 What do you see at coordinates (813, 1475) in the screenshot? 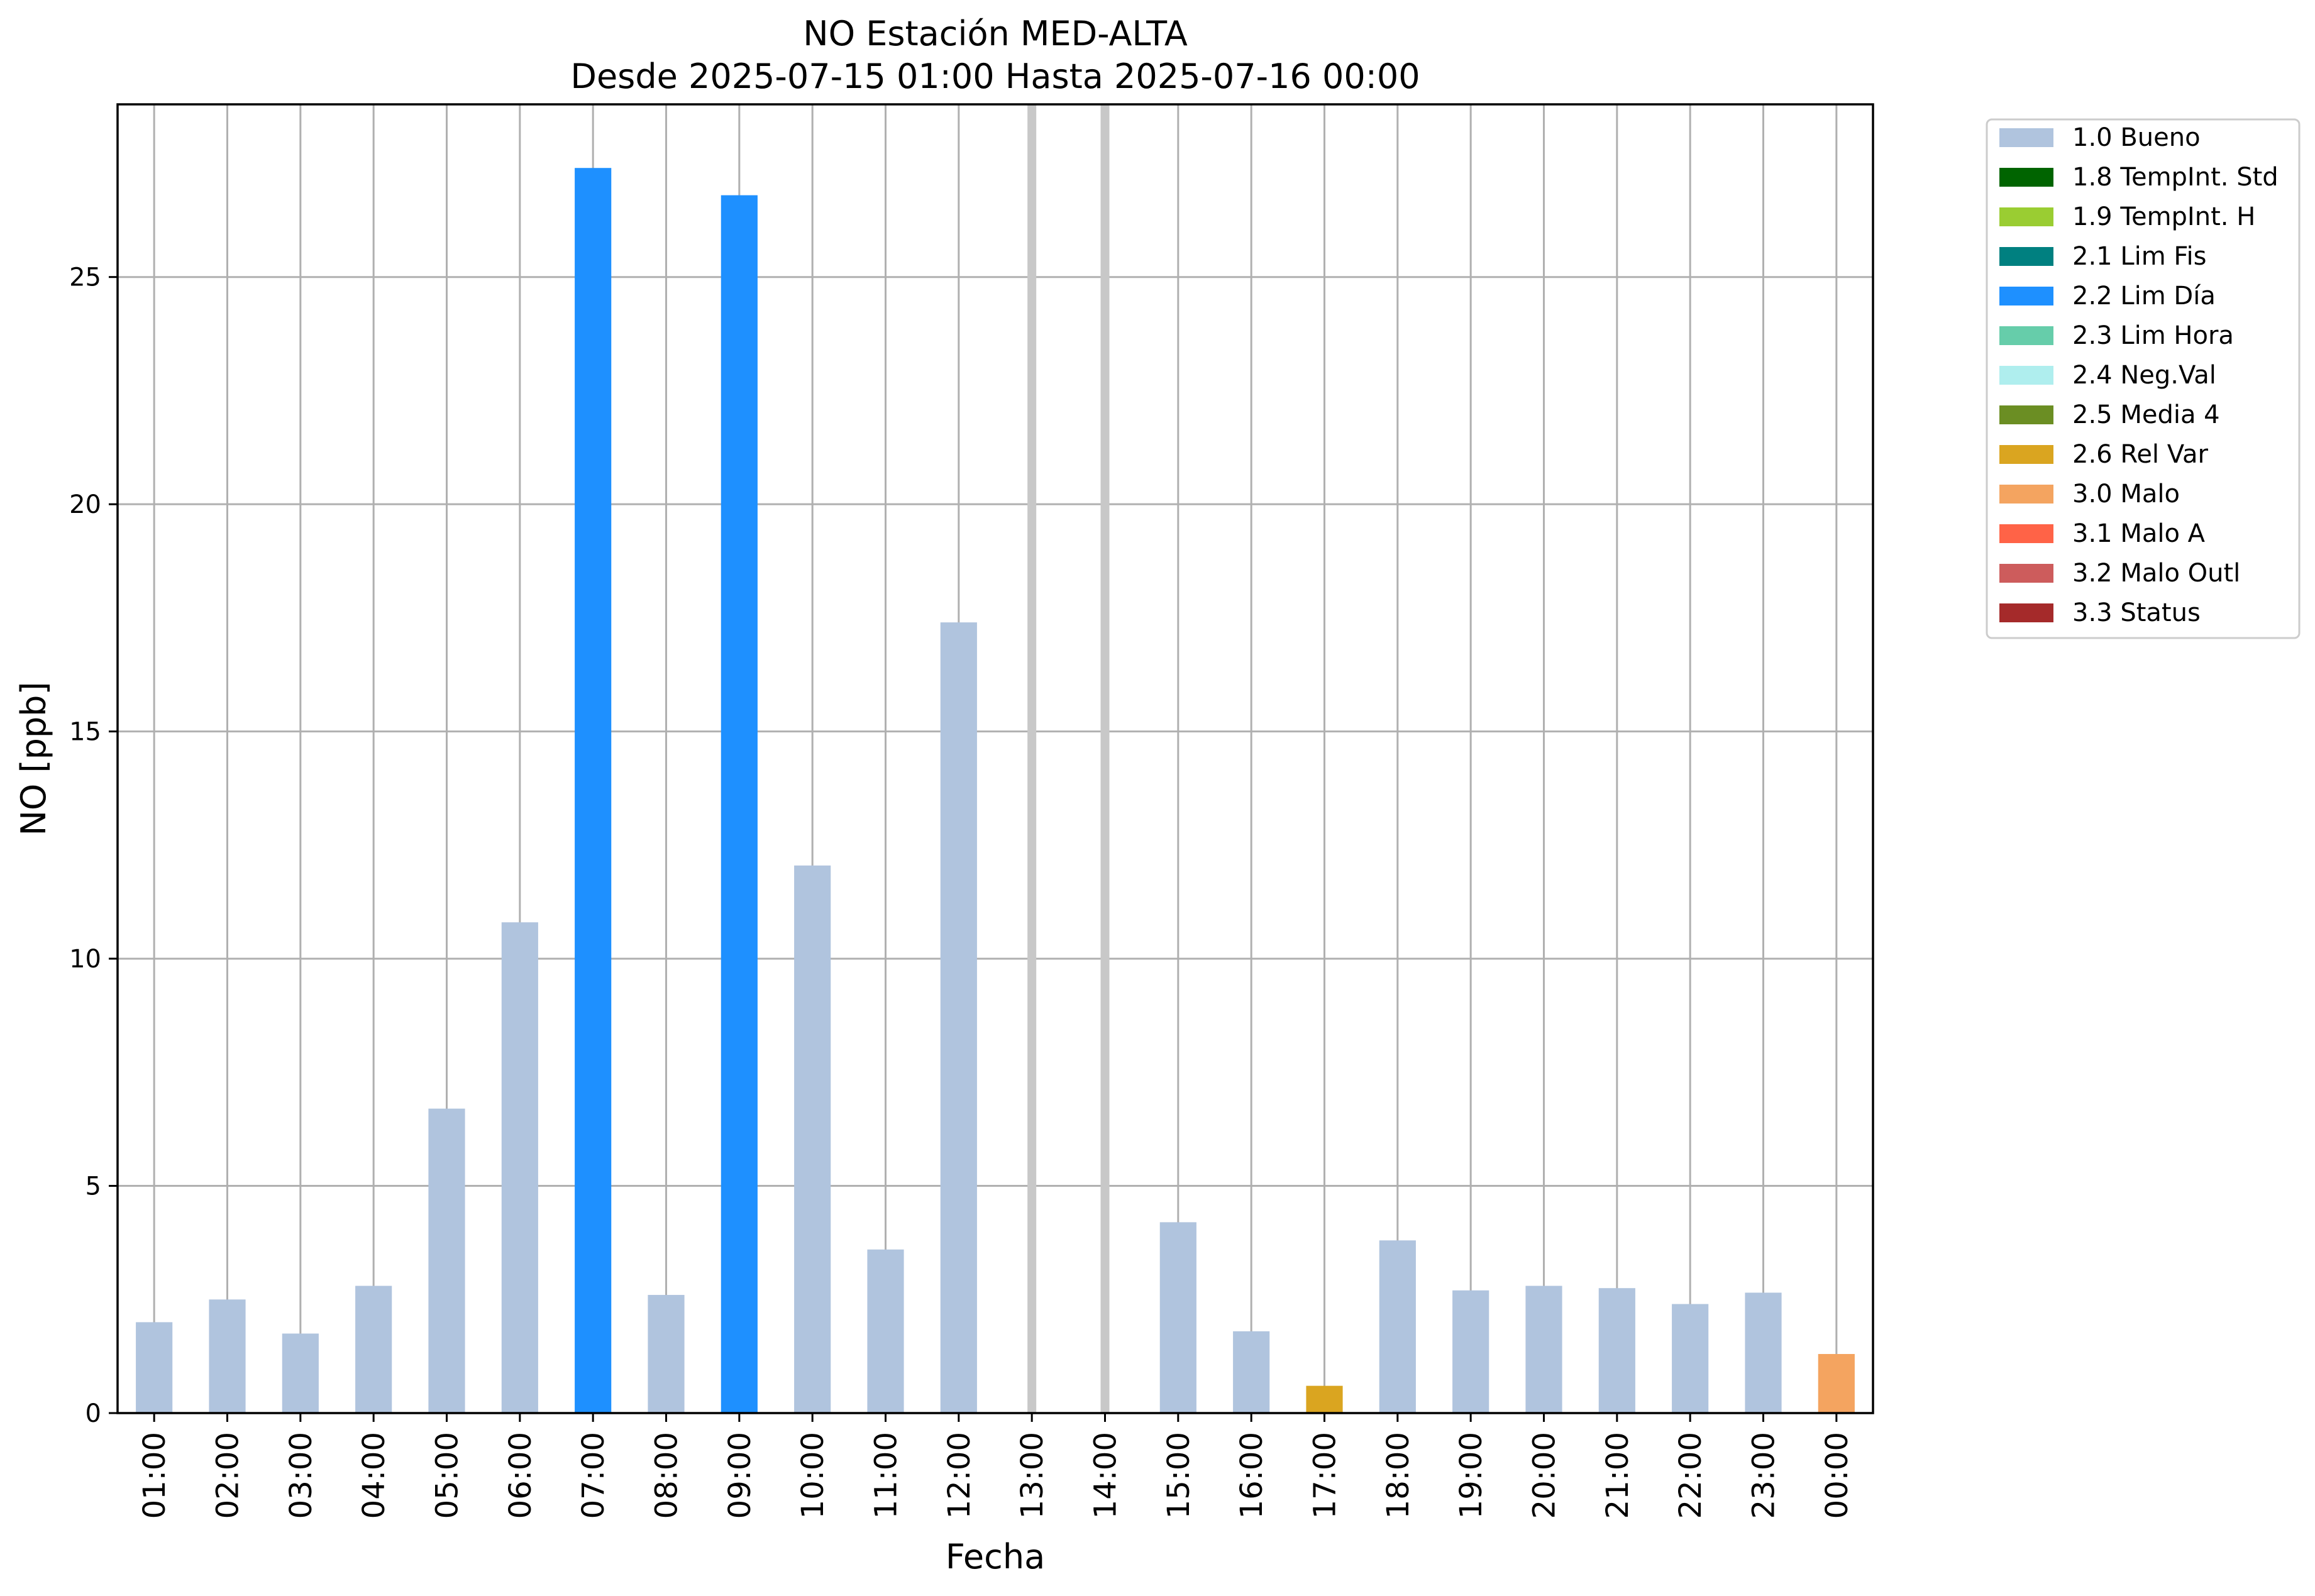
I see `x-tick-label: 10:00` at bounding box center [813, 1475].